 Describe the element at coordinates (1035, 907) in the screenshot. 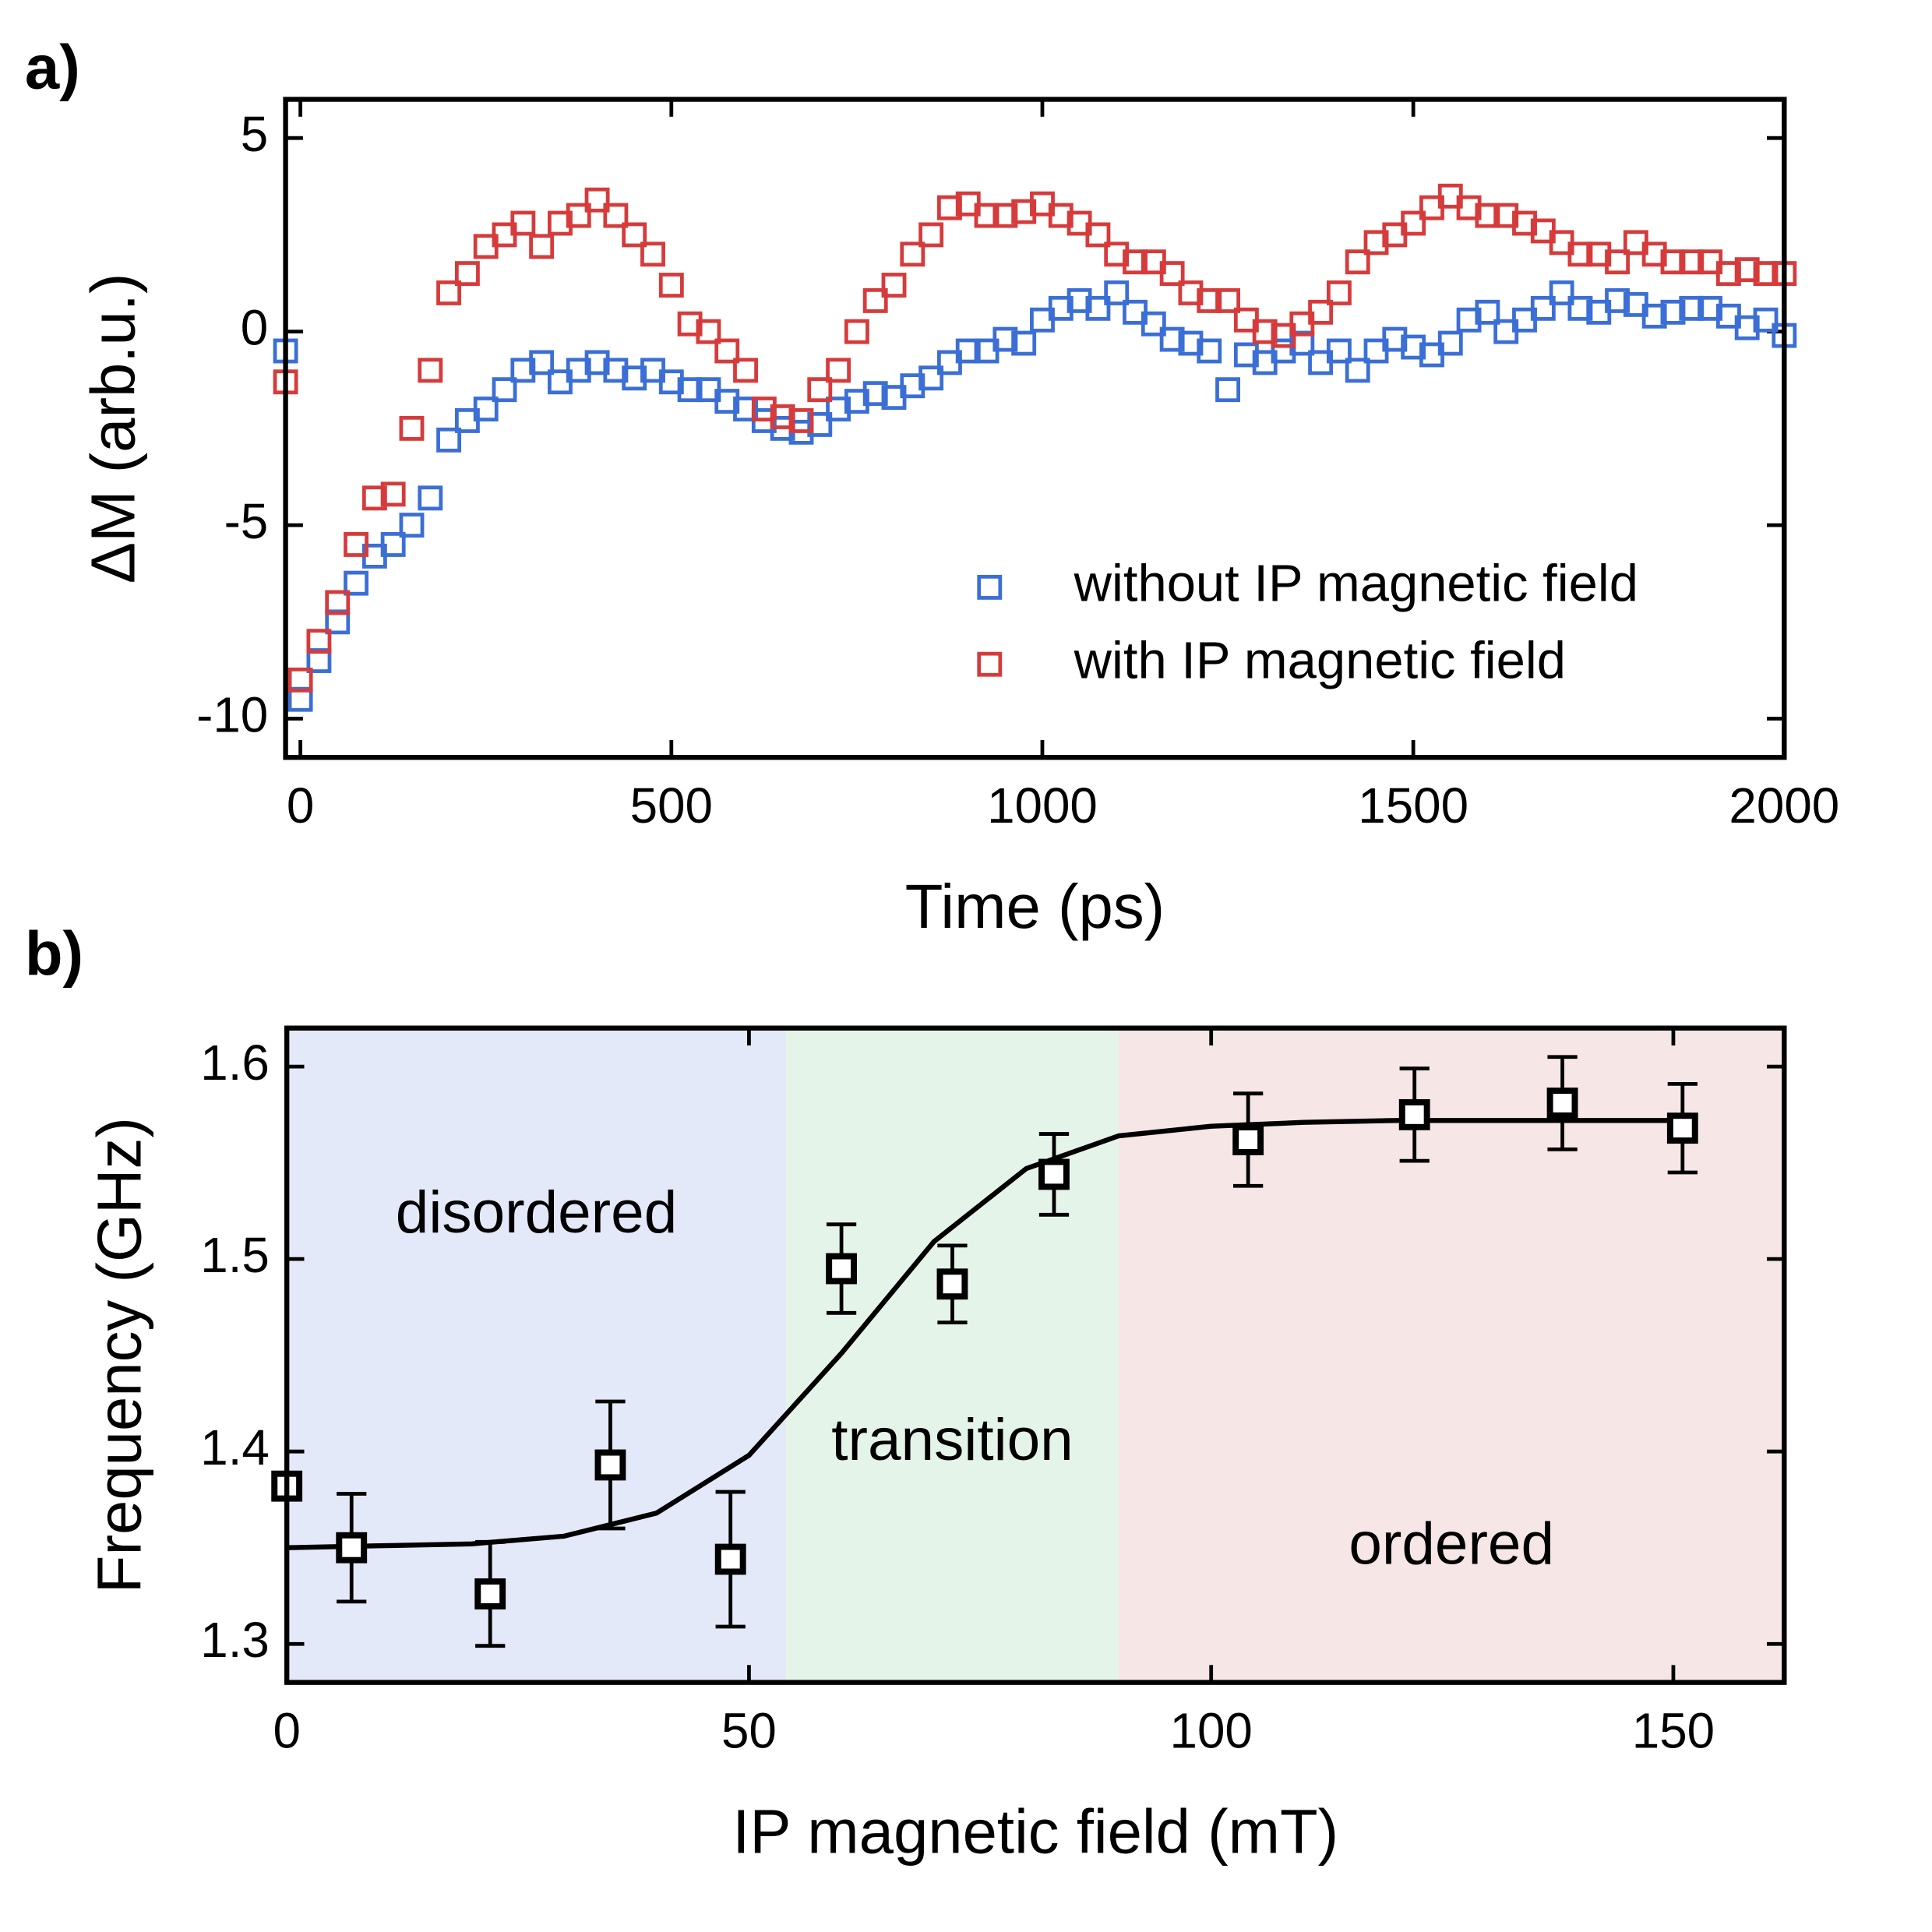

I see `x-axis-title: Time (ps)` at that location.